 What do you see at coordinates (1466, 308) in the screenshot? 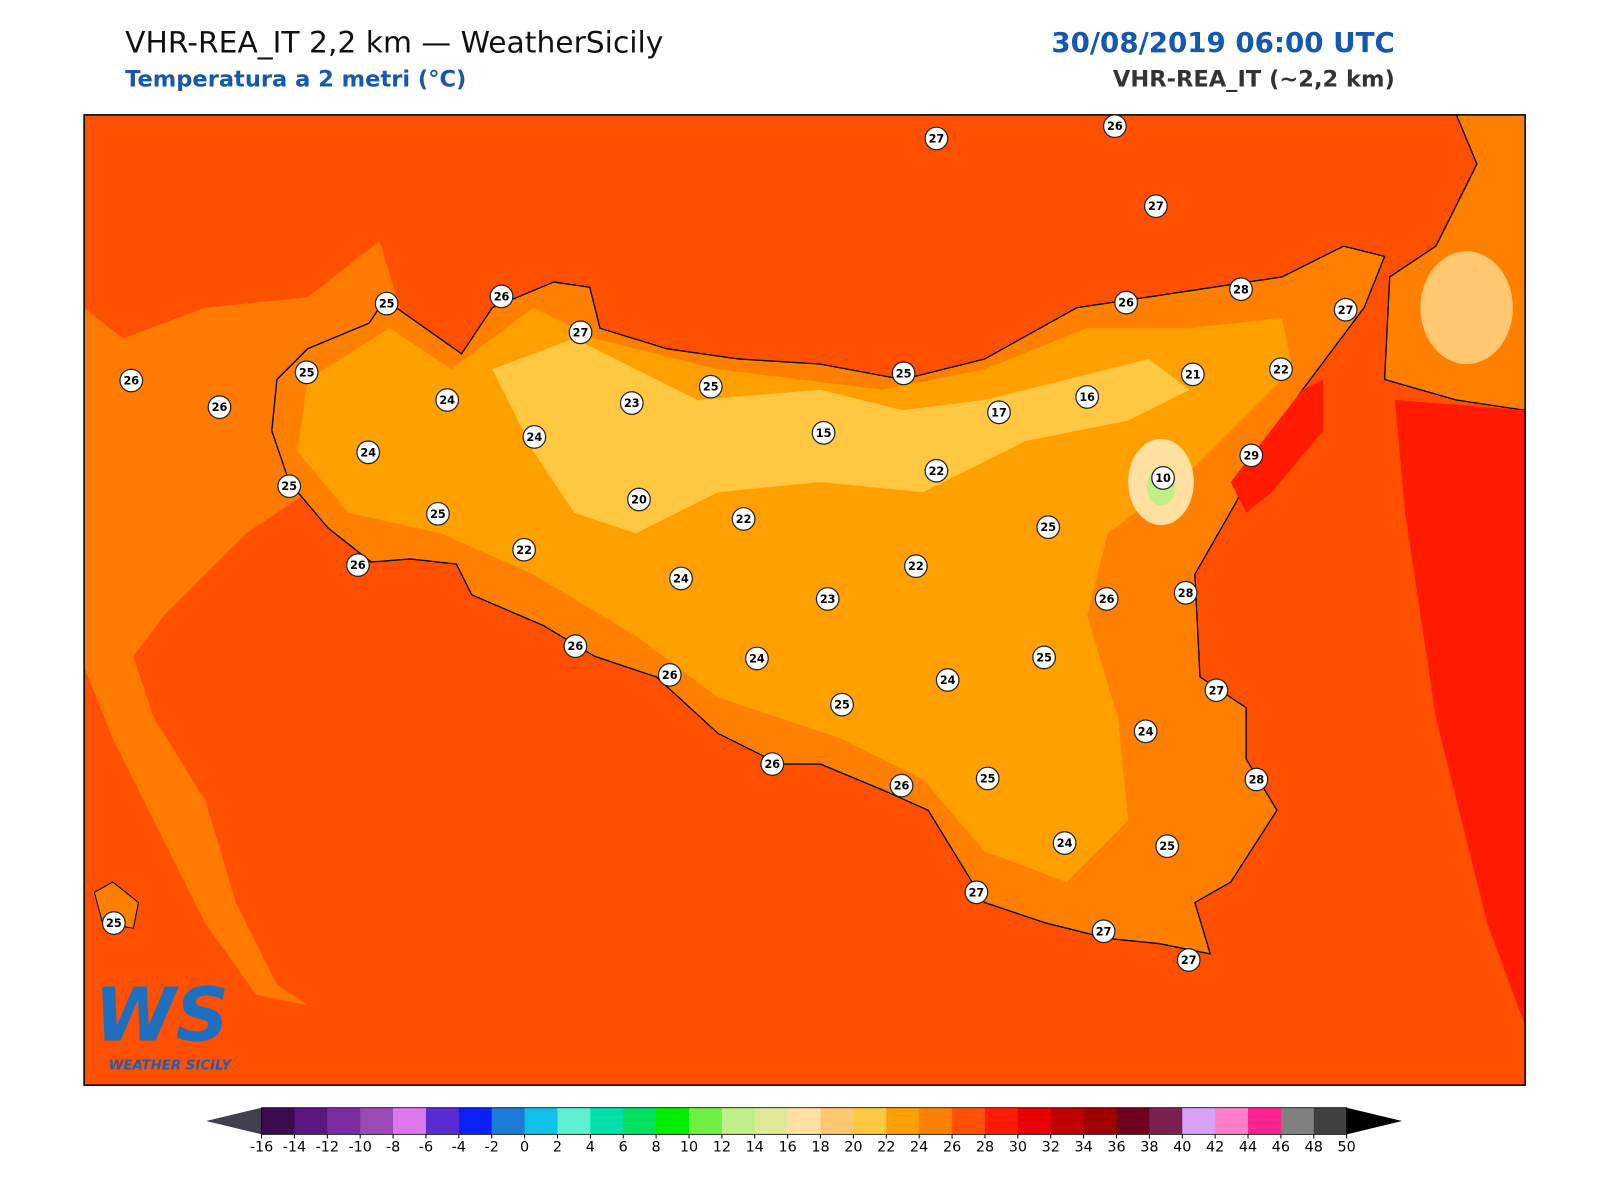
I see `calabria-mild` at bounding box center [1466, 308].